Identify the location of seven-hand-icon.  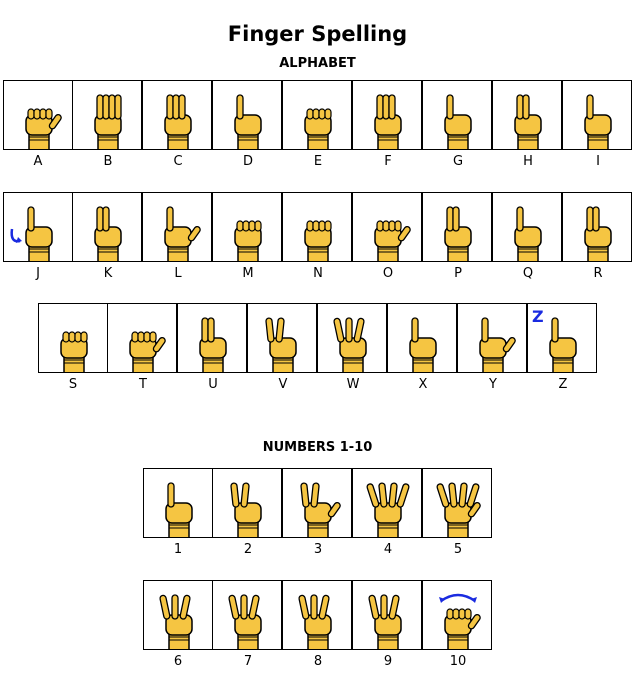
(245, 621).